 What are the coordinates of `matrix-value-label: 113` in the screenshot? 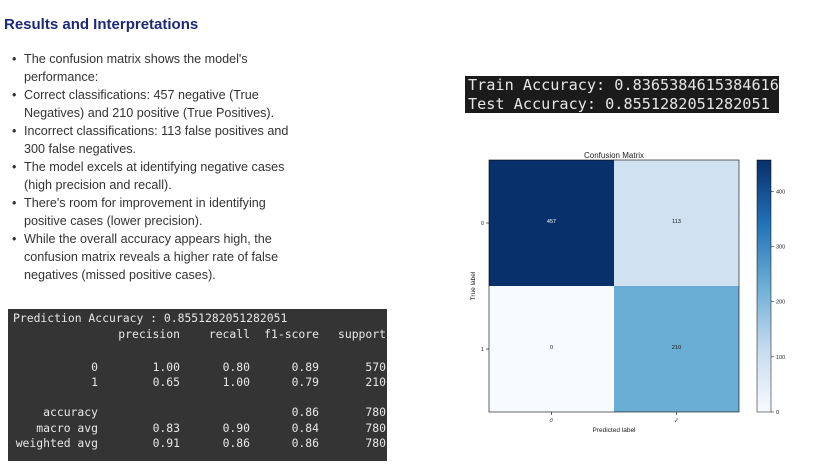 It's located at (676, 222).